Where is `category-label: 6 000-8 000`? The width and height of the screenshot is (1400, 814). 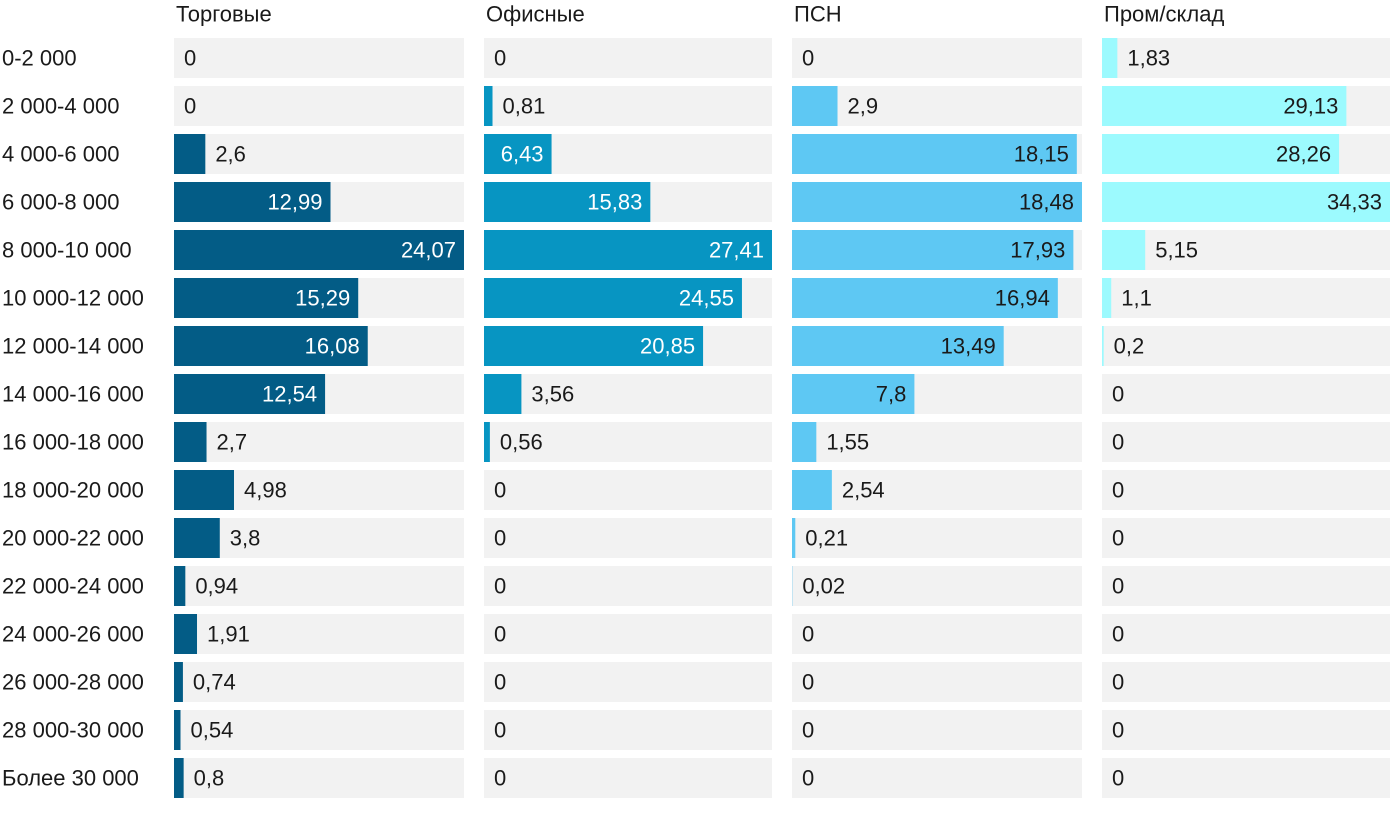 category-label: 6 000-8 000 is located at coordinates (60, 202).